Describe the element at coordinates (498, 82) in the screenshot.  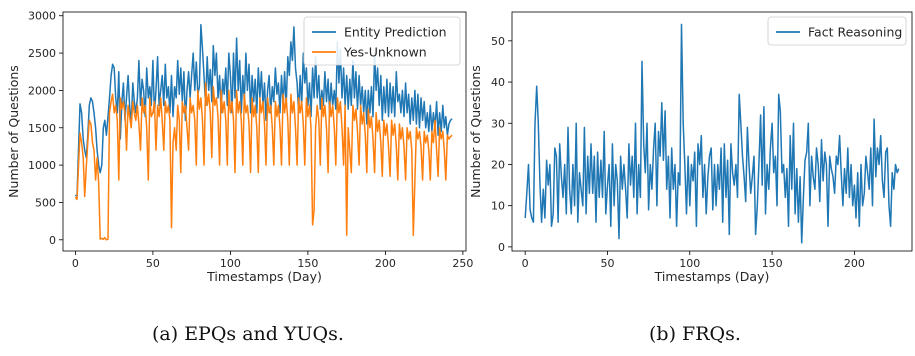
I see `y-tick-label: 40` at that location.